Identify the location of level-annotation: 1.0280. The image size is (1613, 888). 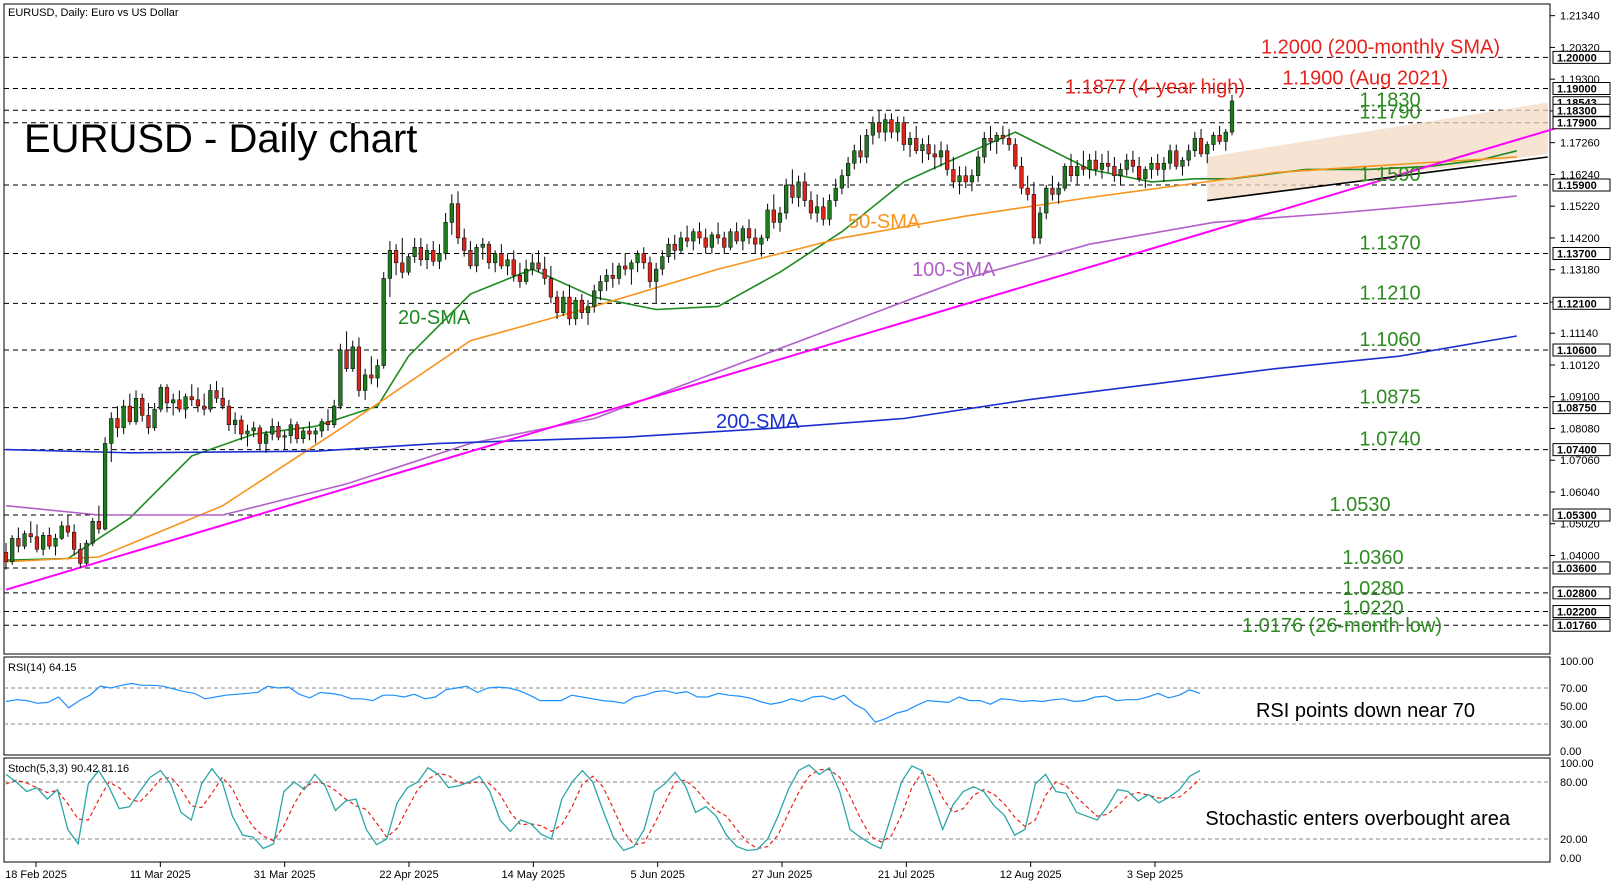
(1372, 589).